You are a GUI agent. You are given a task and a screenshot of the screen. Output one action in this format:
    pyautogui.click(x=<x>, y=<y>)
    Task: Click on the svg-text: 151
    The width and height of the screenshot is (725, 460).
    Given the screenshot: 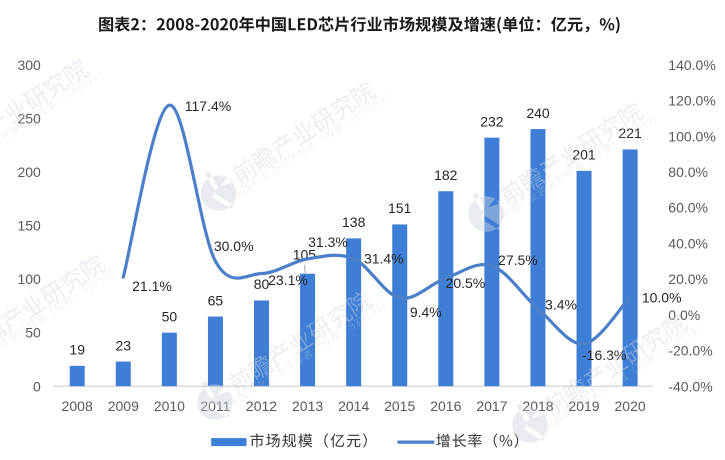 What is the action you would take?
    pyautogui.click(x=400, y=208)
    